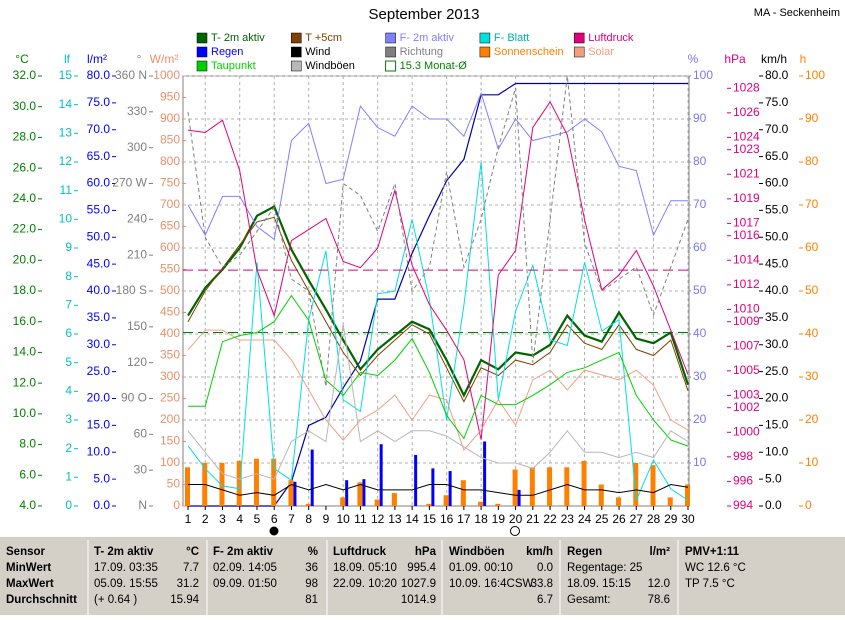  I want to click on x-tick-label: 14, so click(412, 519).